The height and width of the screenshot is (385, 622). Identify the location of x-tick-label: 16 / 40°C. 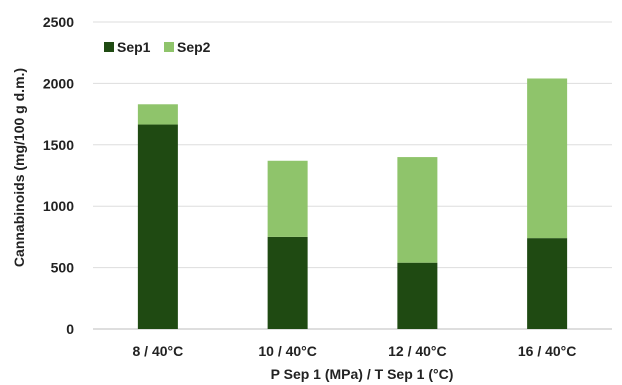
(547, 351).